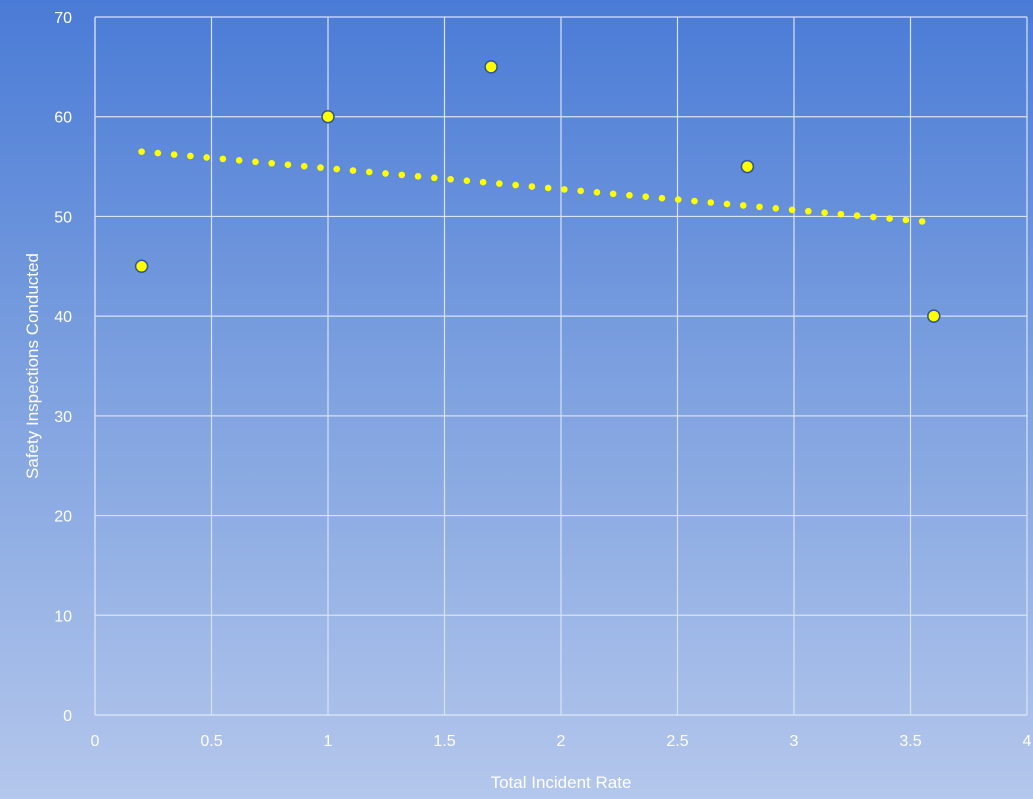 The height and width of the screenshot is (799, 1033). I want to click on x-tick-label: 2.5, so click(677, 741).